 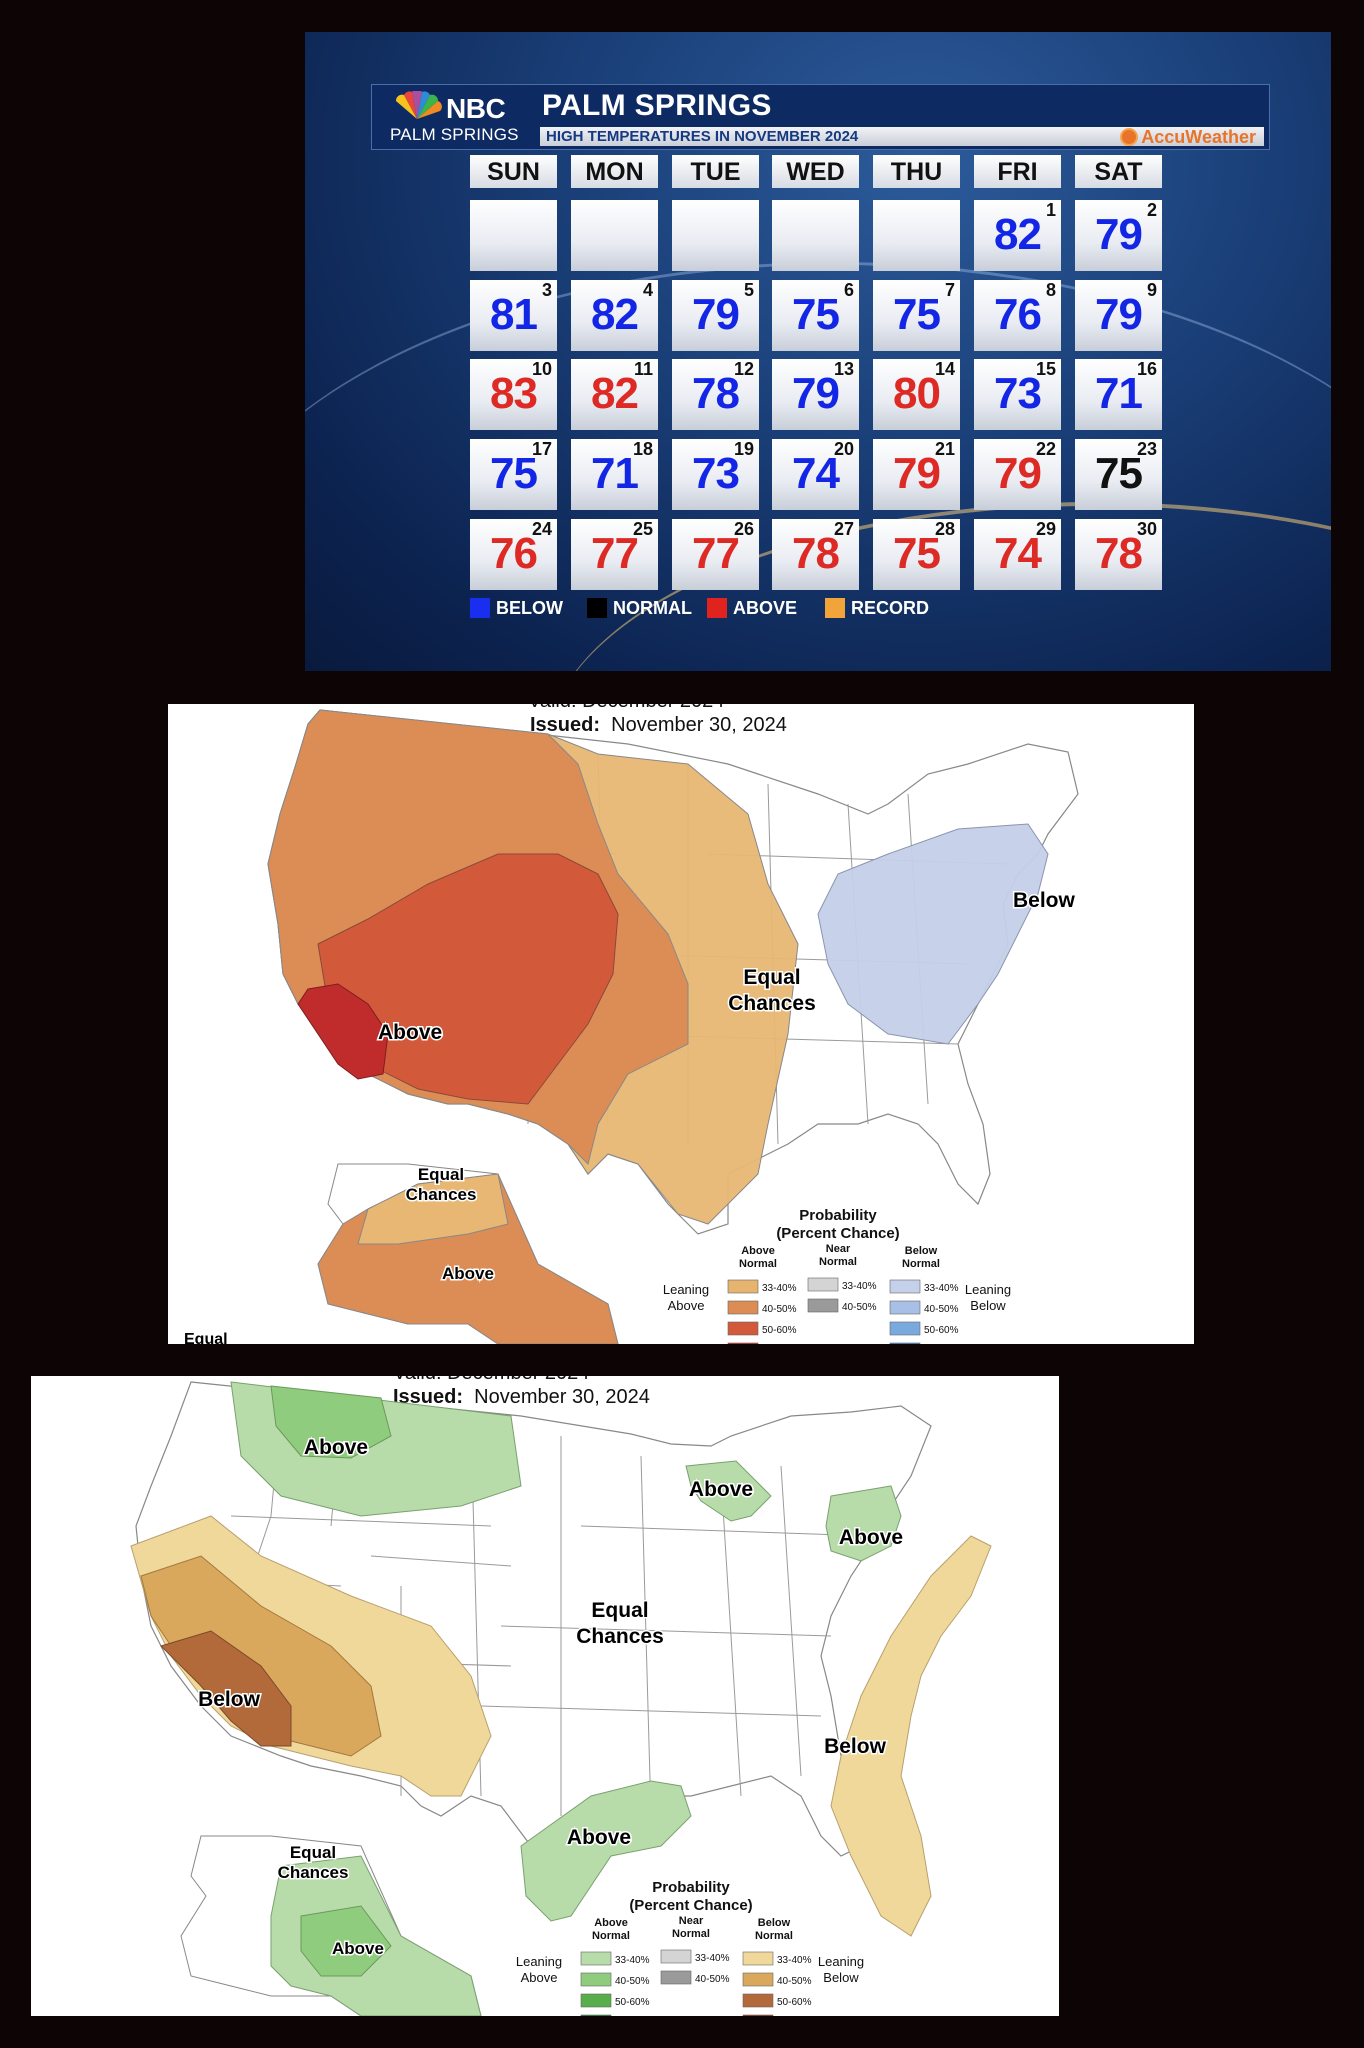 What do you see at coordinates (513, 554) in the screenshot?
I see `calendar-day-cell: 76 24` at bounding box center [513, 554].